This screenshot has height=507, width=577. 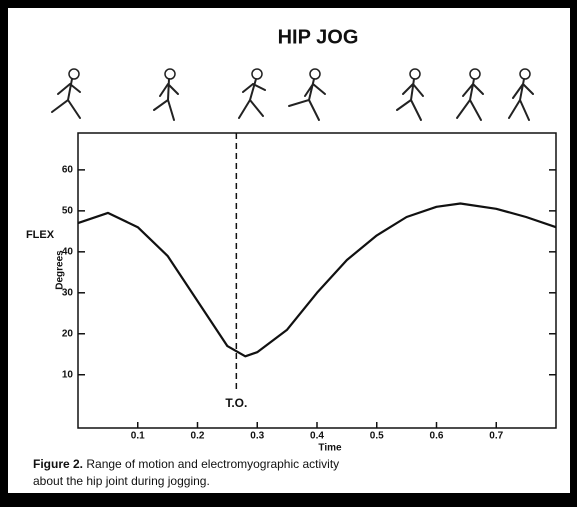 What do you see at coordinates (198, 436) in the screenshot?
I see `x-tick-label: 0.2` at bounding box center [198, 436].